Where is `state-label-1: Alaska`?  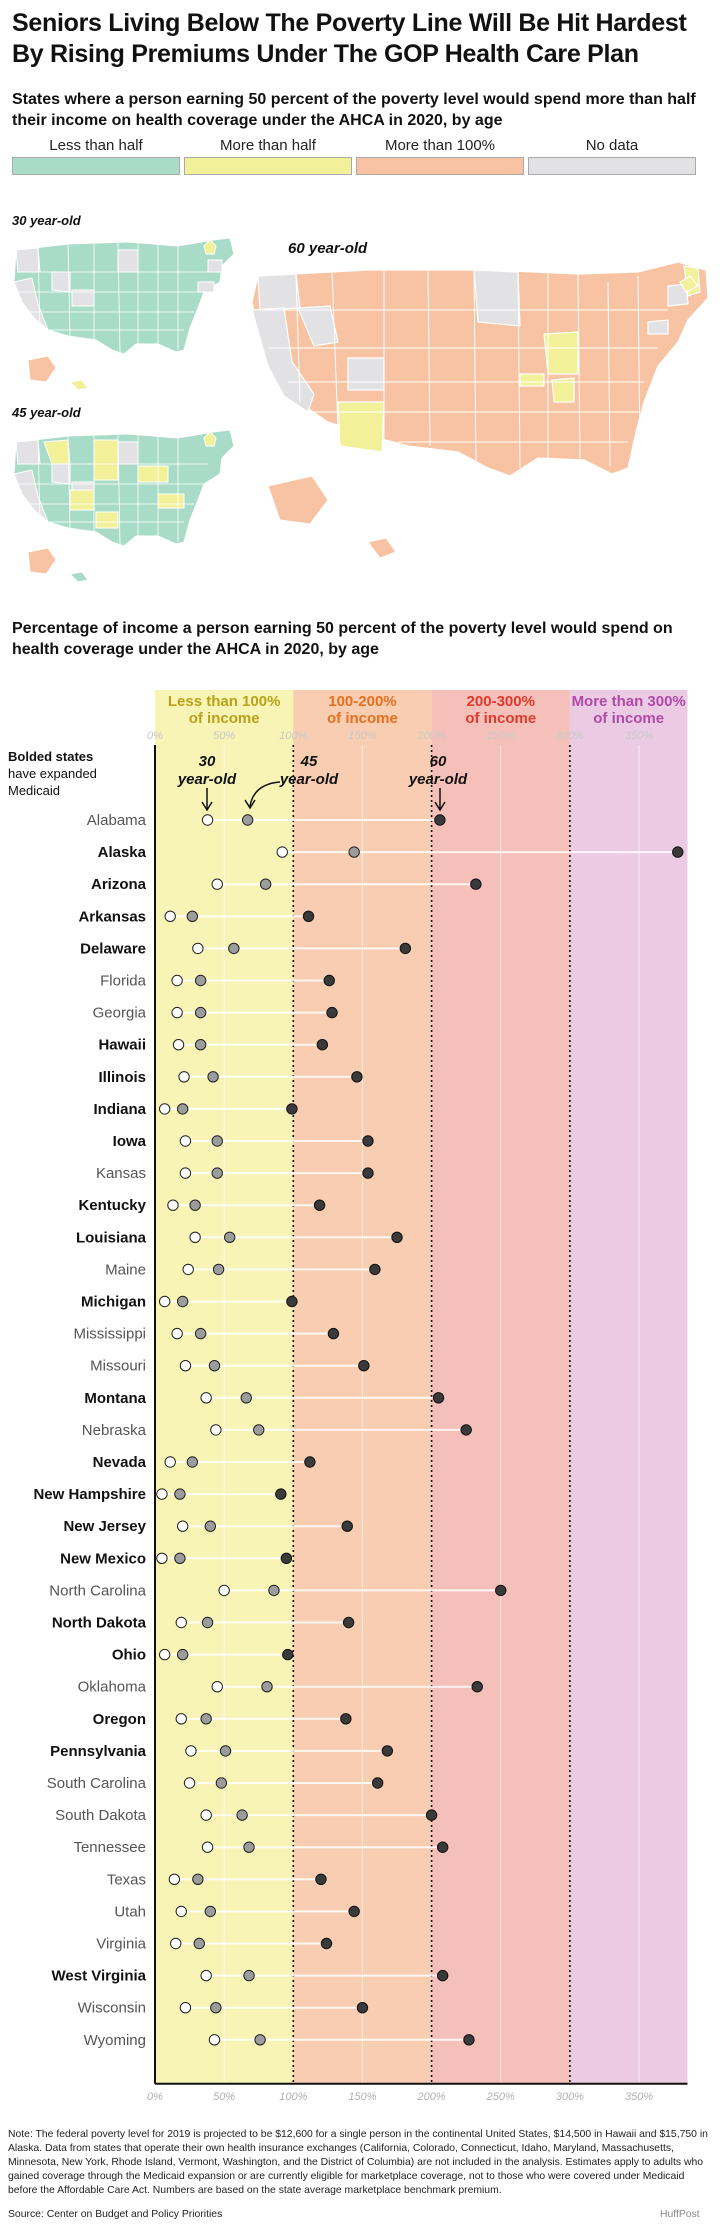
state-label-1: Alaska is located at coordinates (122, 852).